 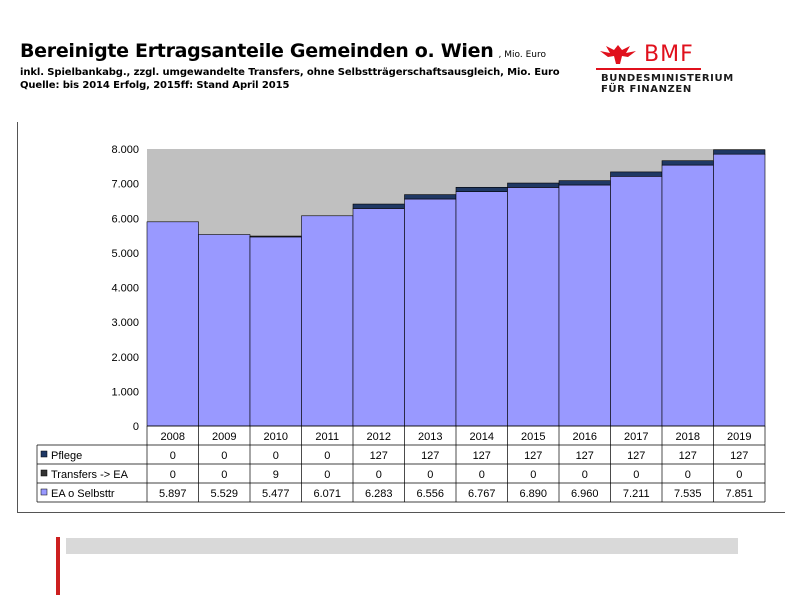 I want to click on x-tick-label: 2011, so click(x=327, y=437).